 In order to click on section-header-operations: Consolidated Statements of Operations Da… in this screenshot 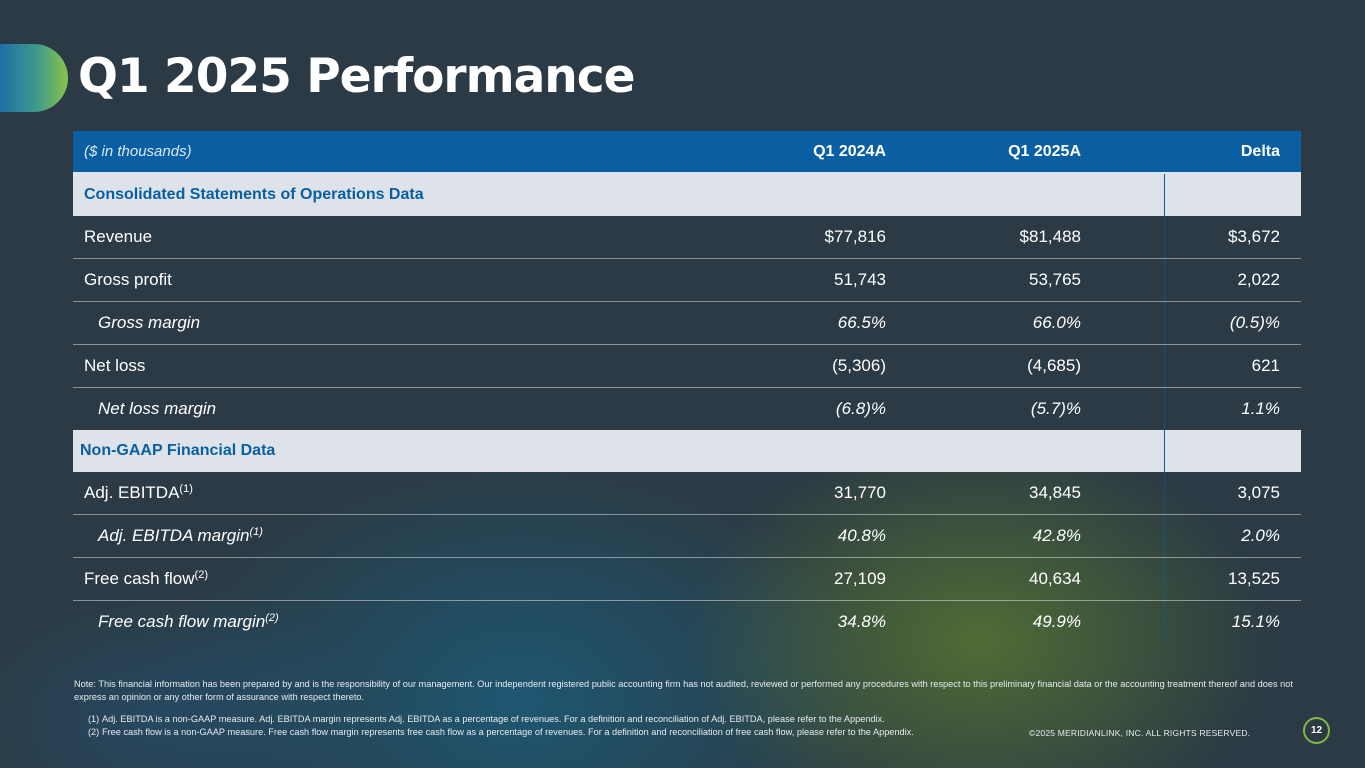, I will do `click(687, 195)`.